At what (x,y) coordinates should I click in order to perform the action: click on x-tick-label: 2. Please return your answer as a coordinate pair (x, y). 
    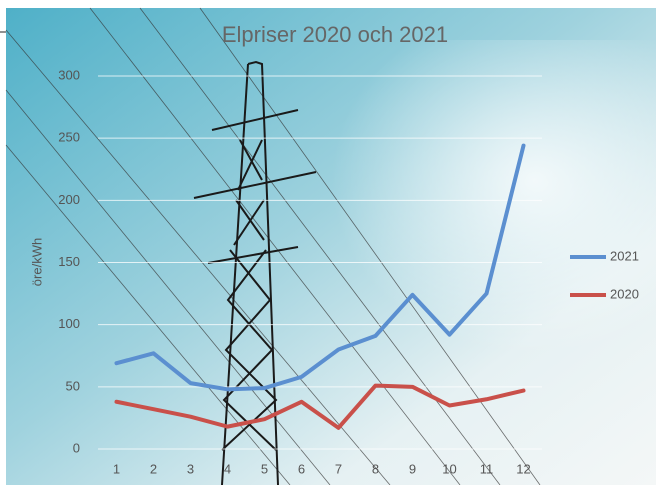
    Looking at the image, I should click on (153, 468).